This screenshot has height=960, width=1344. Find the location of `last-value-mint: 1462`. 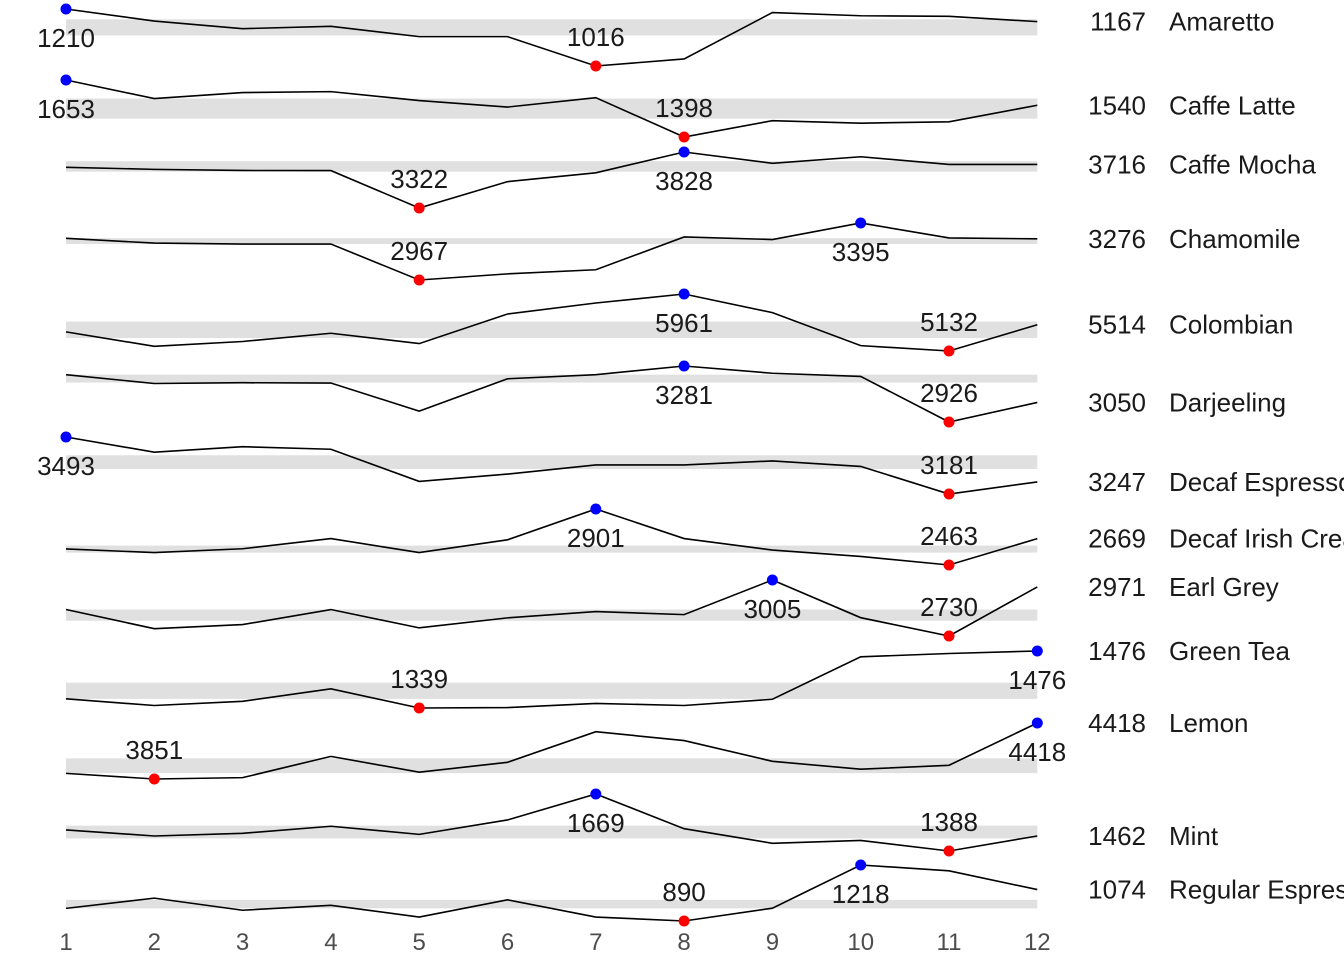

last-value-mint: 1462 is located at coordinates (1117, 836).